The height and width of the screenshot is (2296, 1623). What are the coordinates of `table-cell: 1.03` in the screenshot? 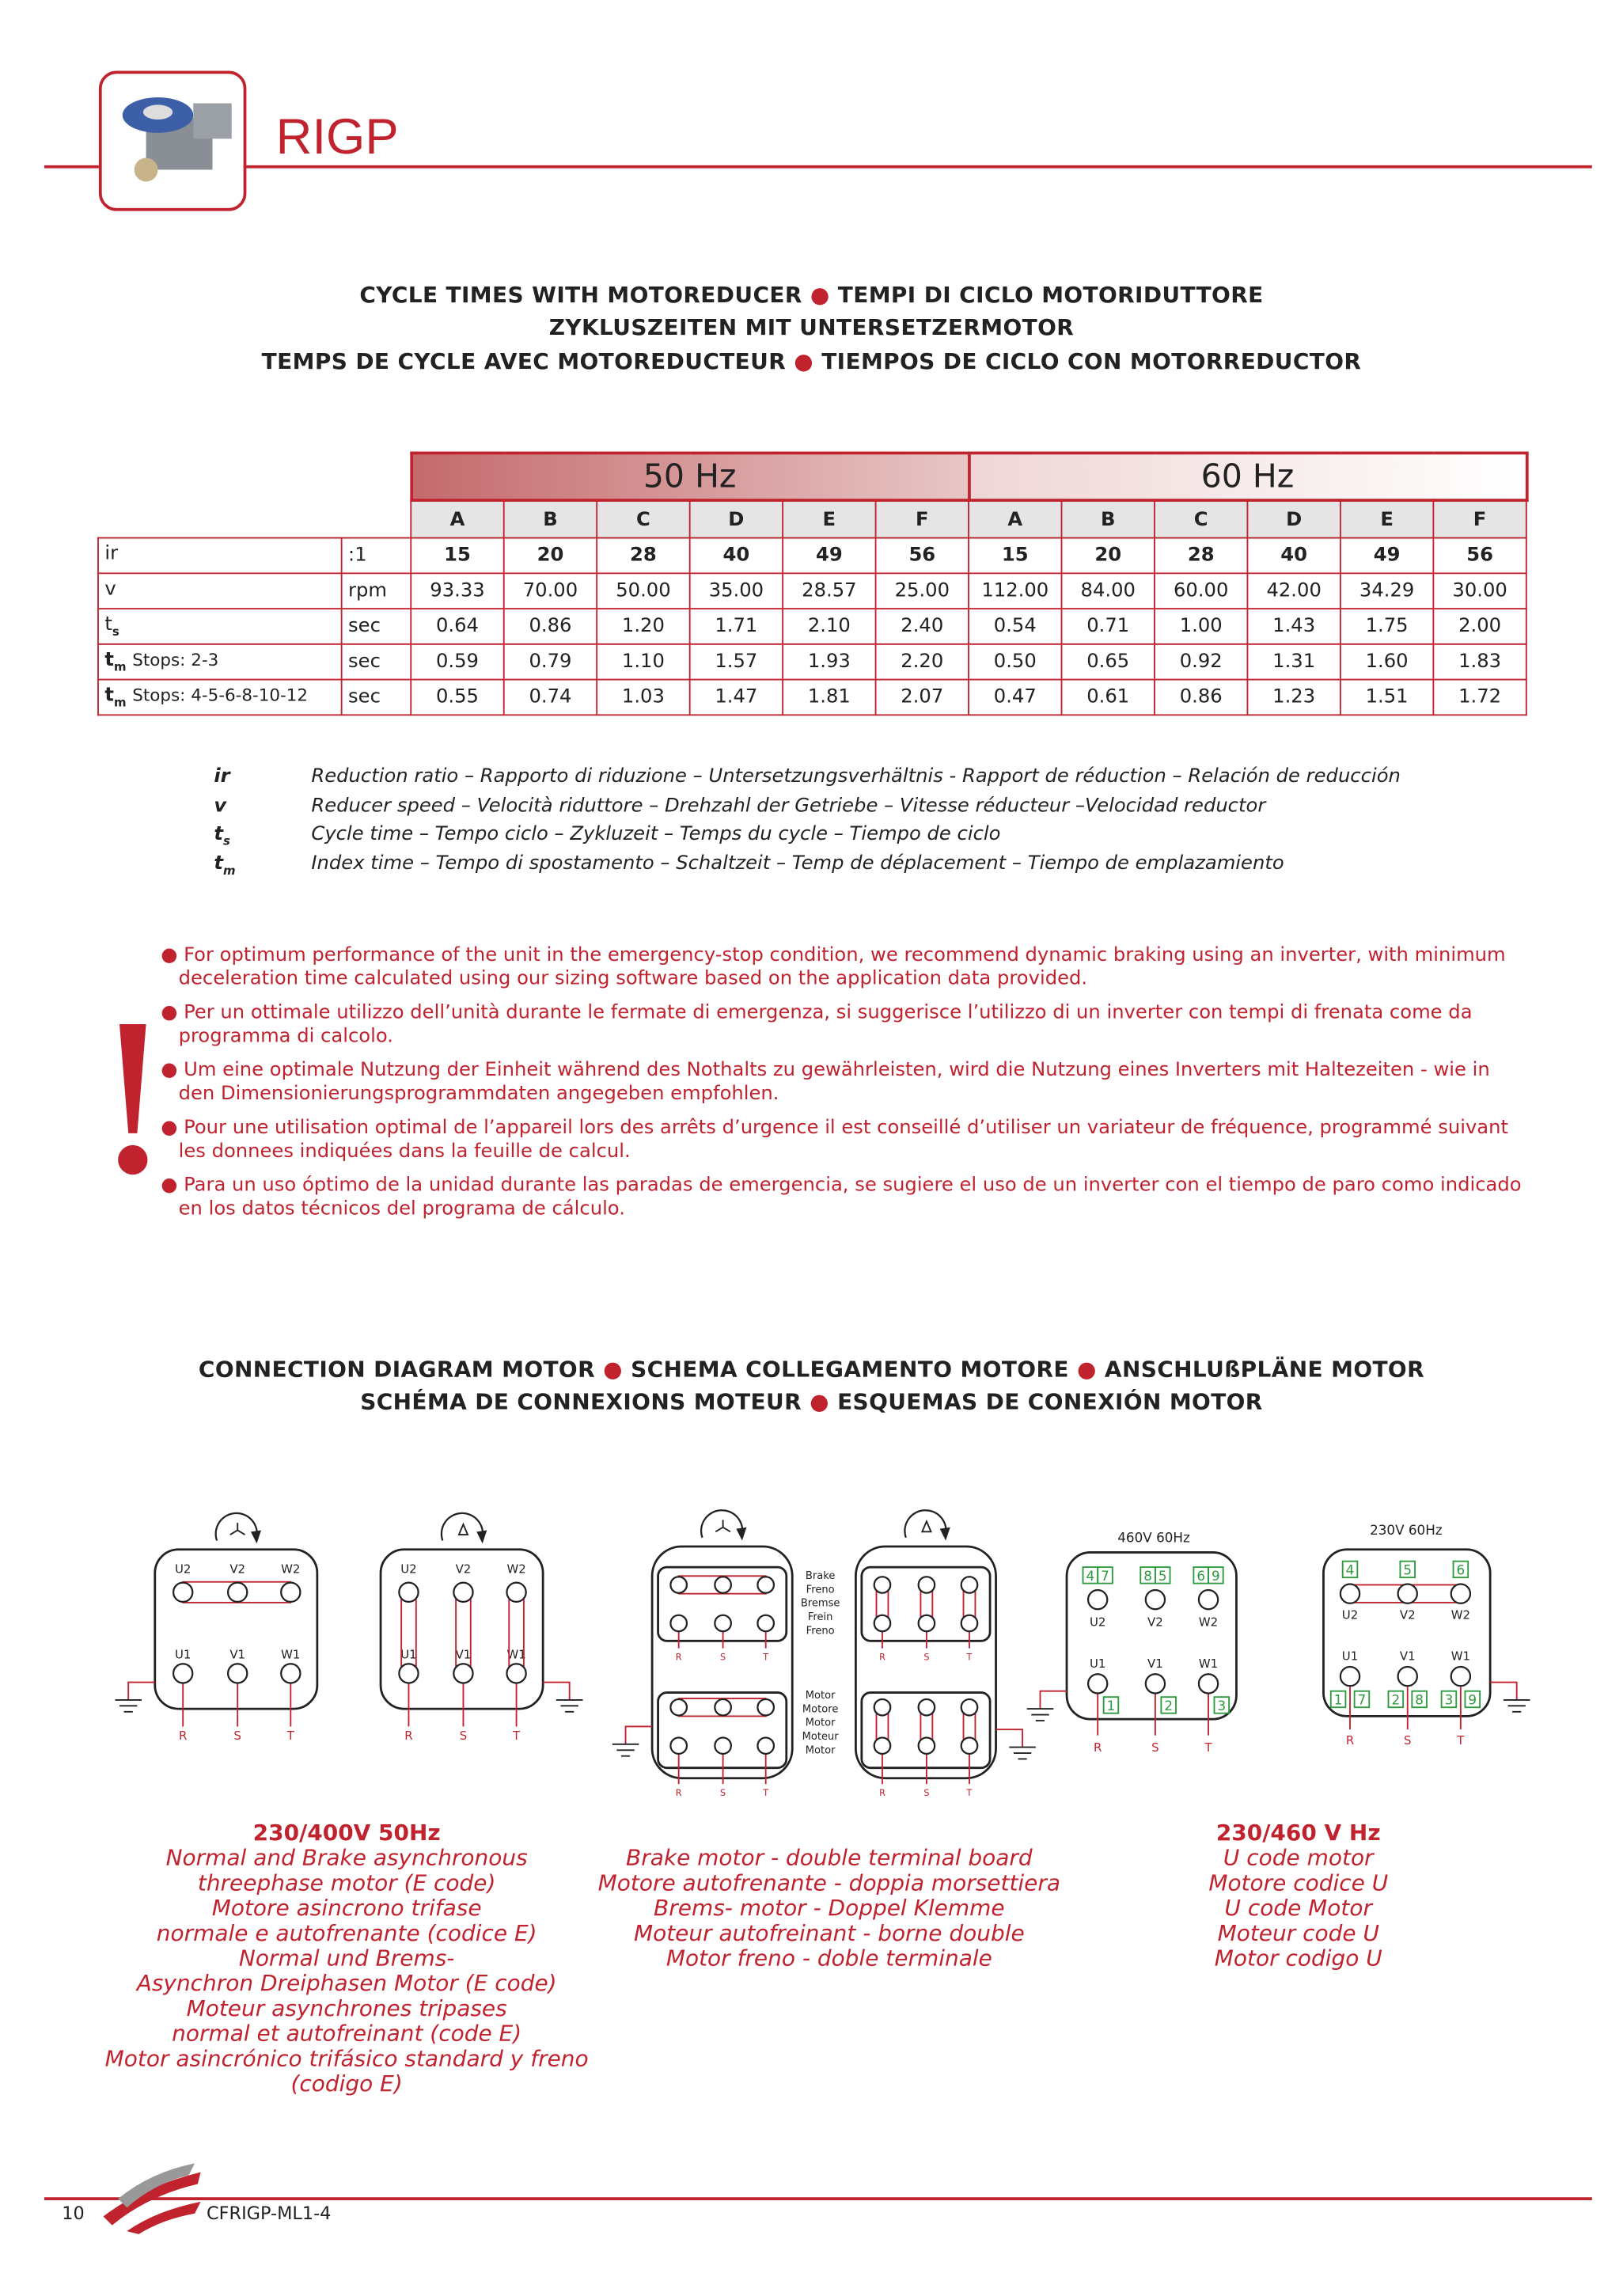 It's located at (644, 697).